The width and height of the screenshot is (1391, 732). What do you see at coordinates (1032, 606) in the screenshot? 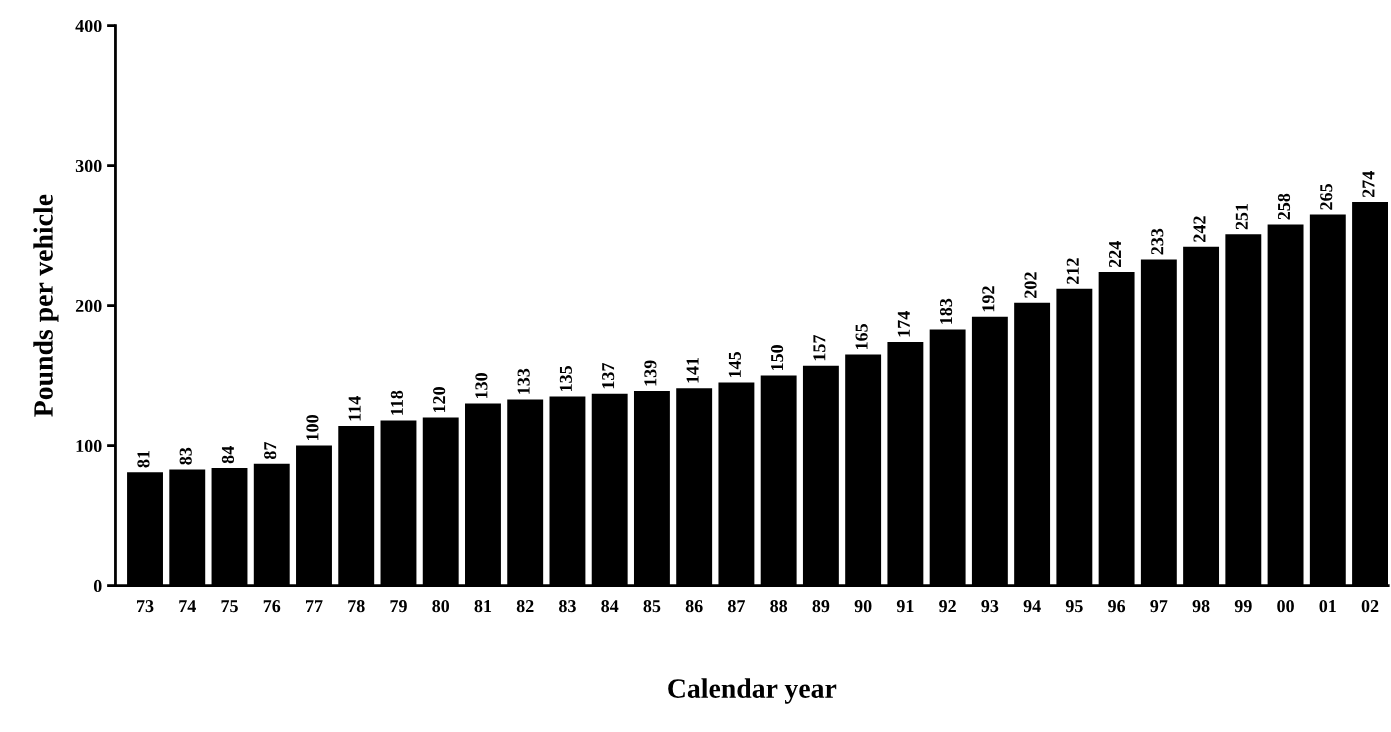
I see `x-tick-label: 94` at bounding box center [1032, 606].